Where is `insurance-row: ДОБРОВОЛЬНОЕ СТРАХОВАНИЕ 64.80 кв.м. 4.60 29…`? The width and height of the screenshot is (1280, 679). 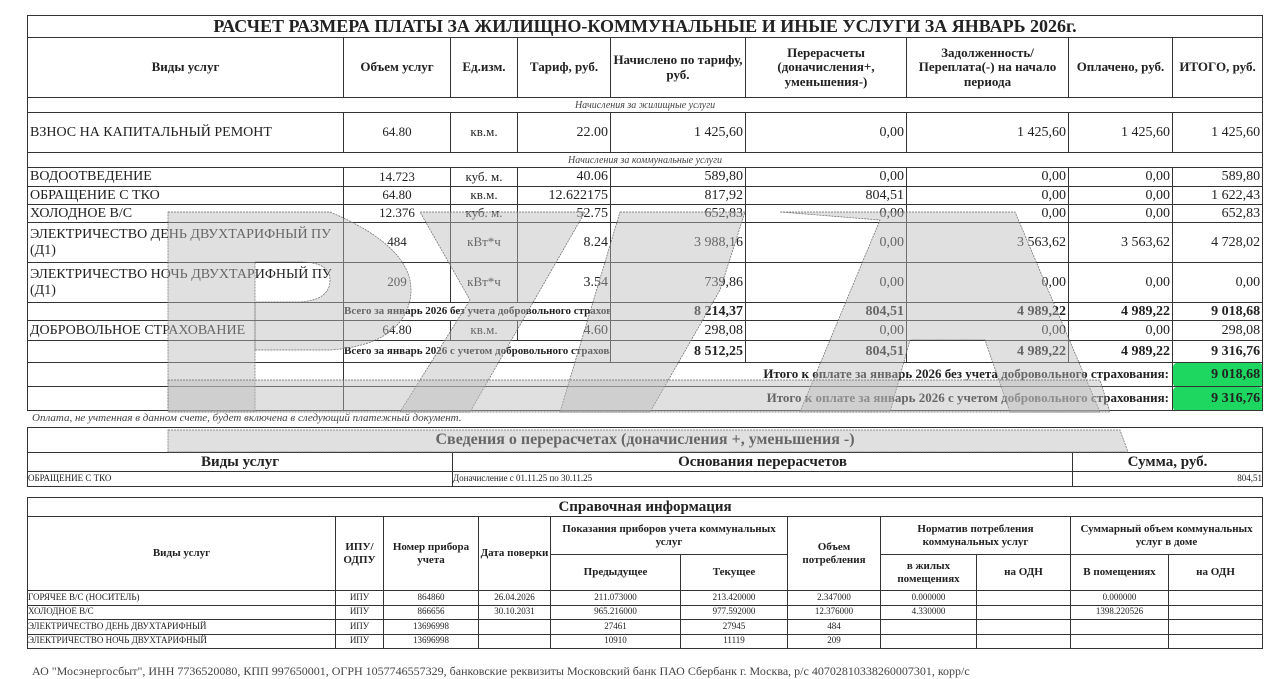
insurance-row: ДОБРОВОЛЬНОЕ СТРАХОВАНИЕ 64.80 кв.м. 4.60 29… is located at coordinates (645, 330).